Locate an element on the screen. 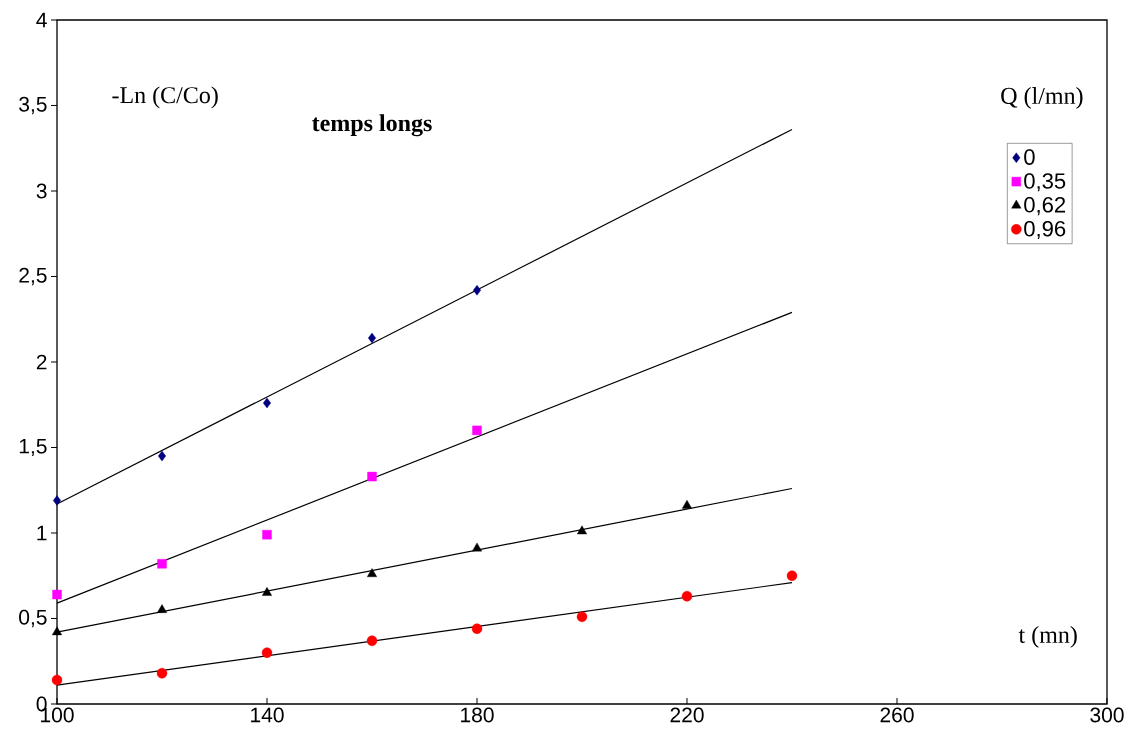  y-tick-label: 1,5 is located at coordinates (33, 447).